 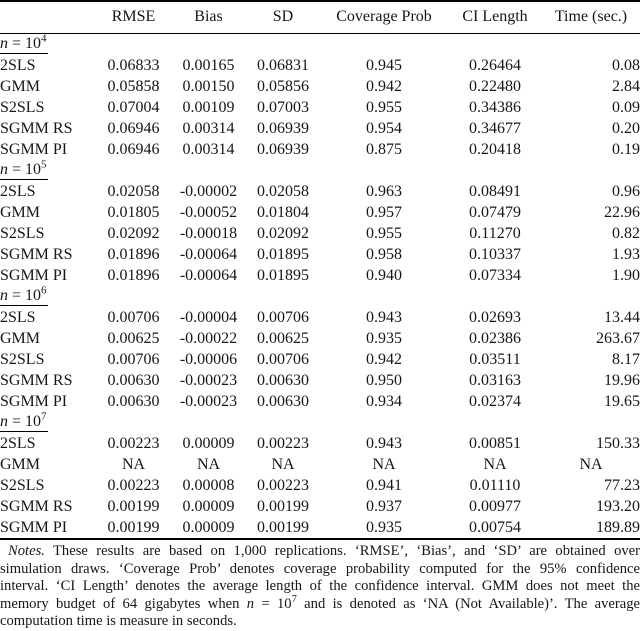 I want to click on cell-coverage: 0.875, so click(x=384, y=149).